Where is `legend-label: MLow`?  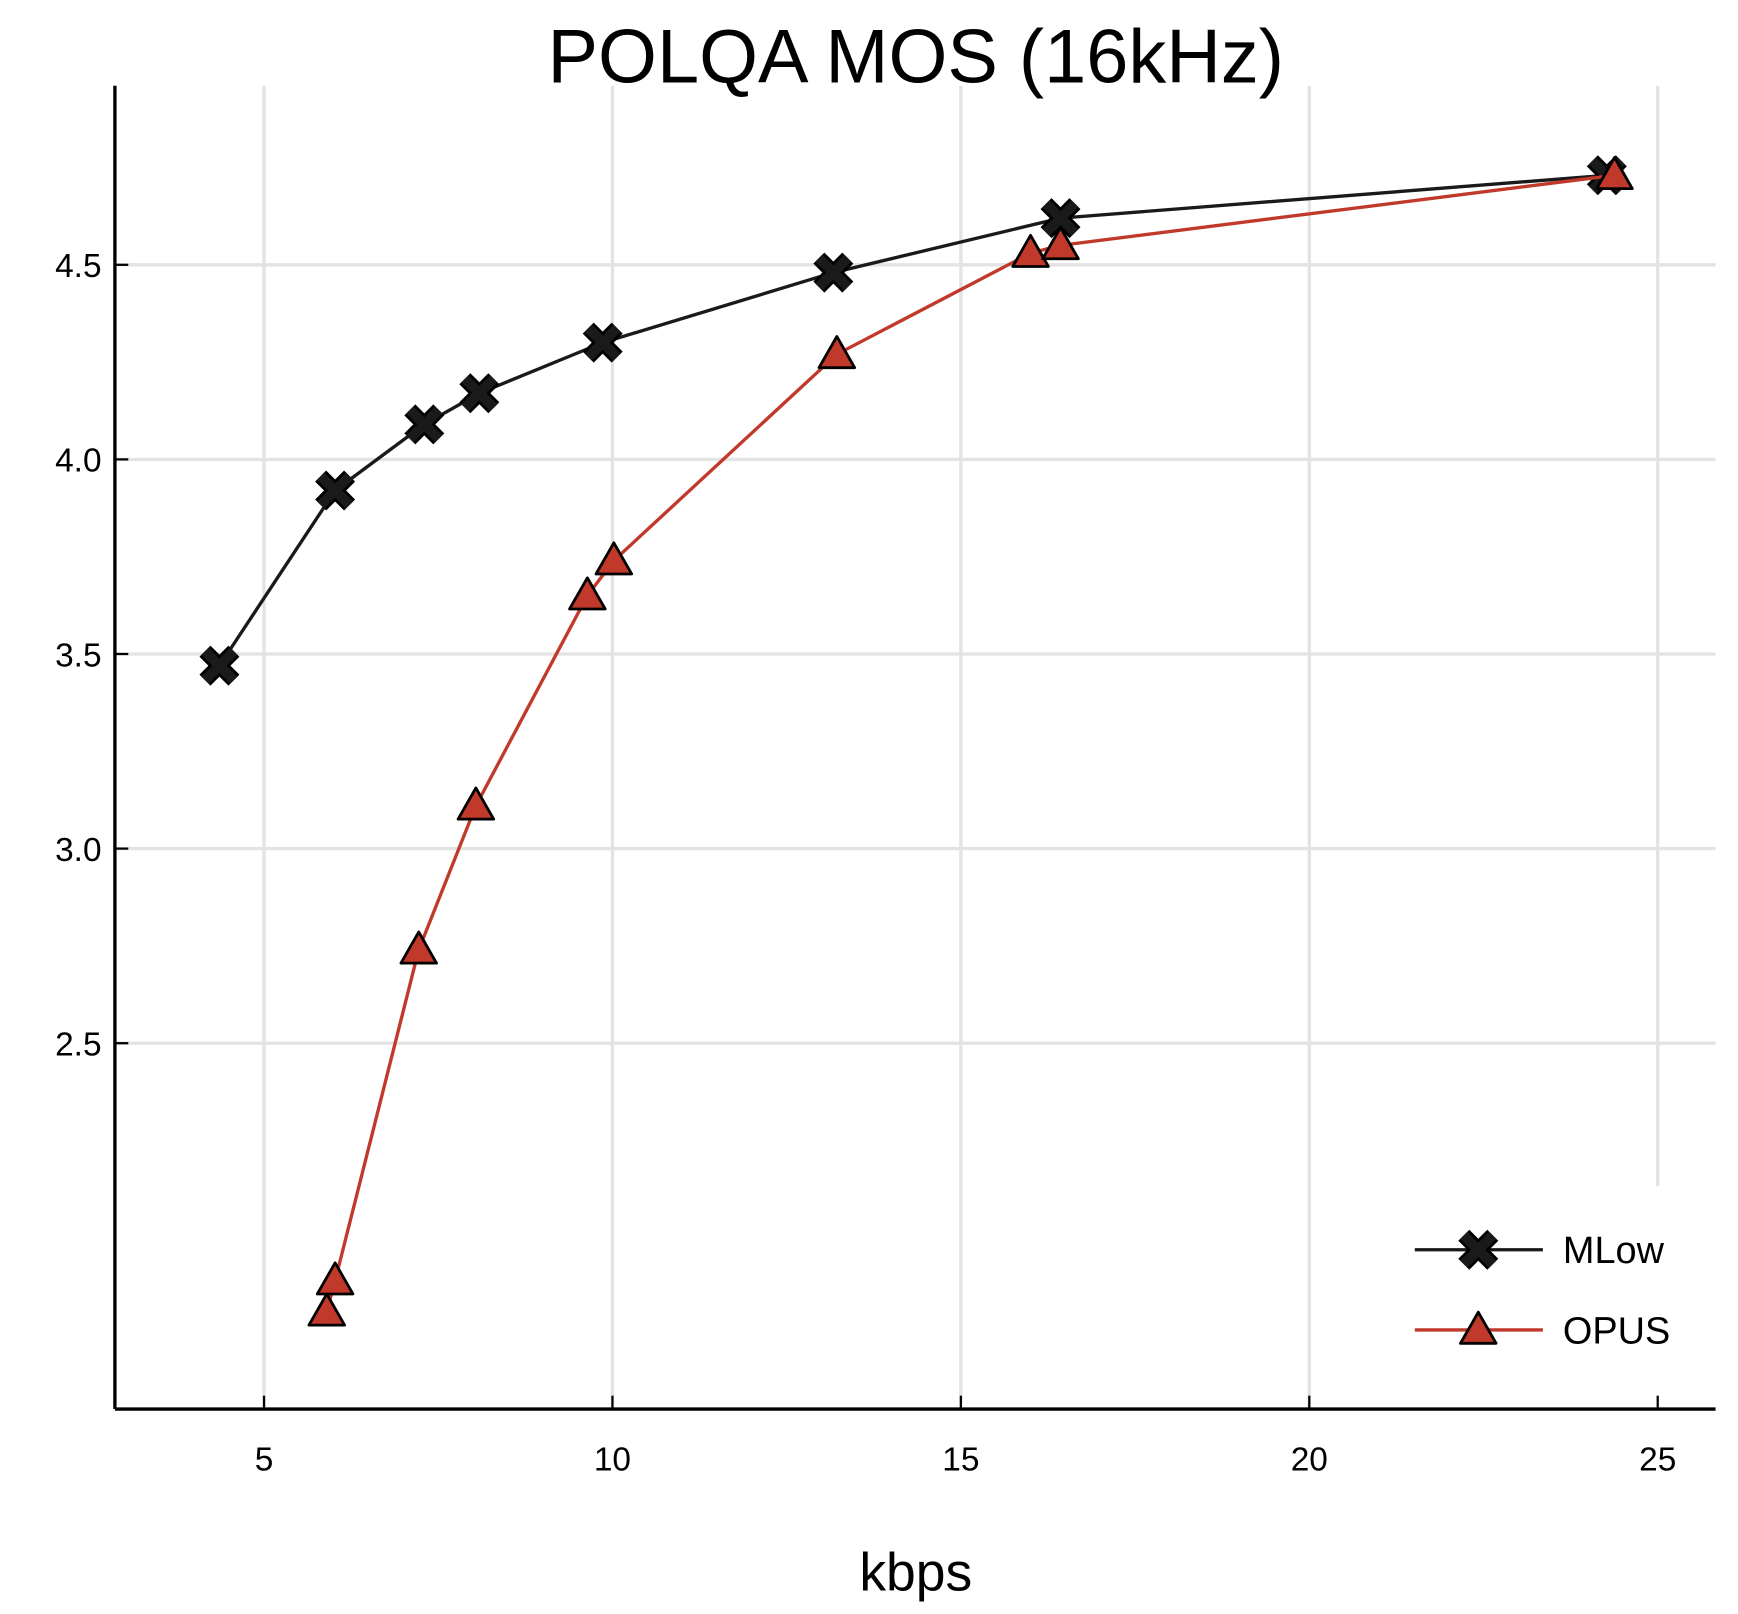 legend-label: MLow is located at coordinates (1614, 1251).